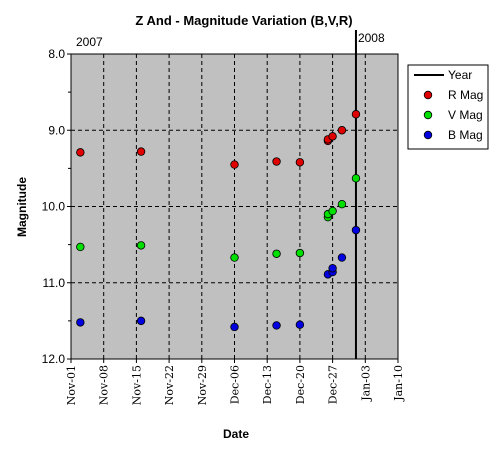 The height and width of the screenshot is (454, 493). I want to click on x-tick-label: Dec-20, so click(300, 384).